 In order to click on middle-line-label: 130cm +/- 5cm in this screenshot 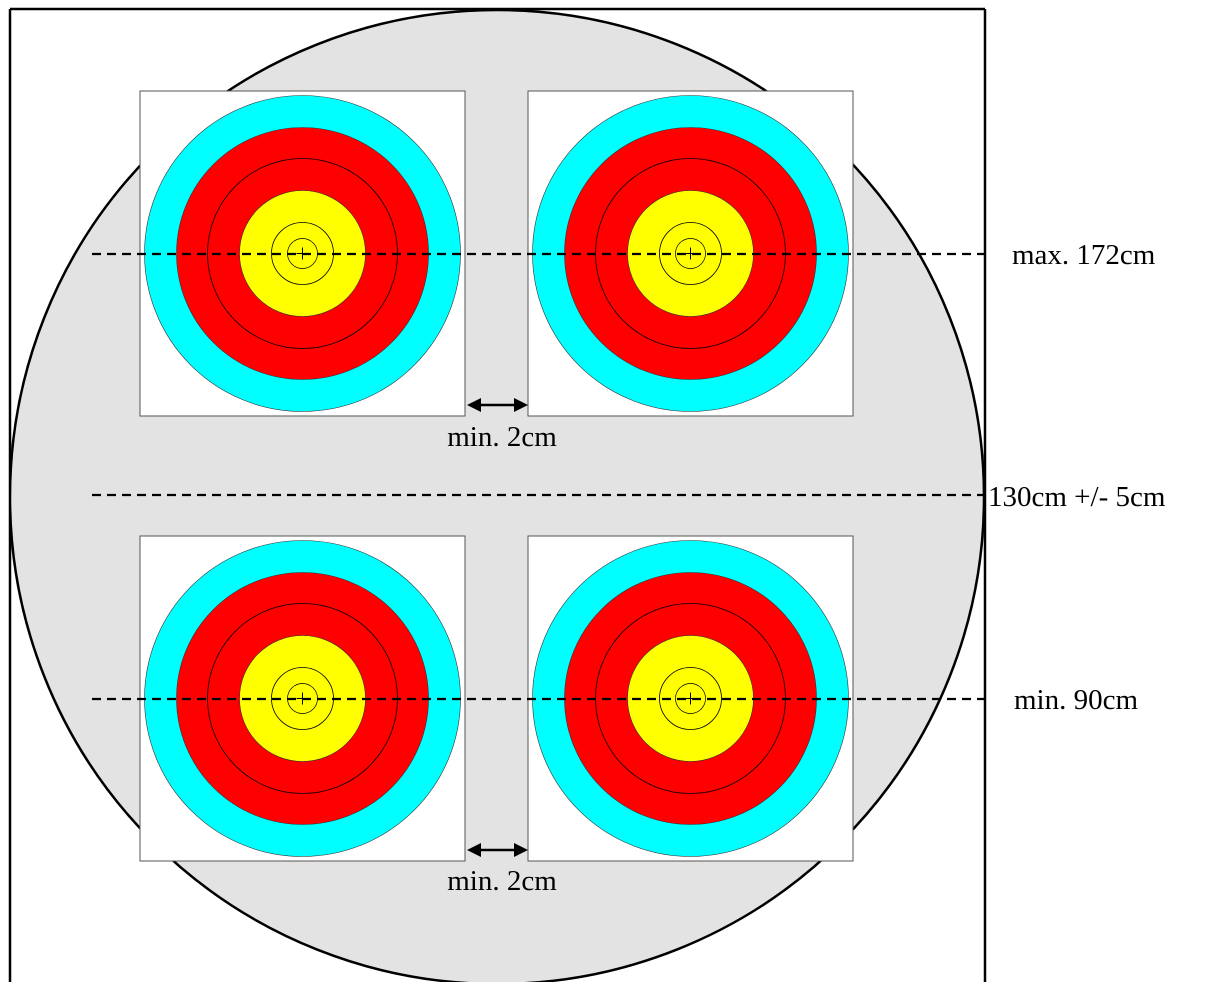, I will do `click(1077, 497)`.